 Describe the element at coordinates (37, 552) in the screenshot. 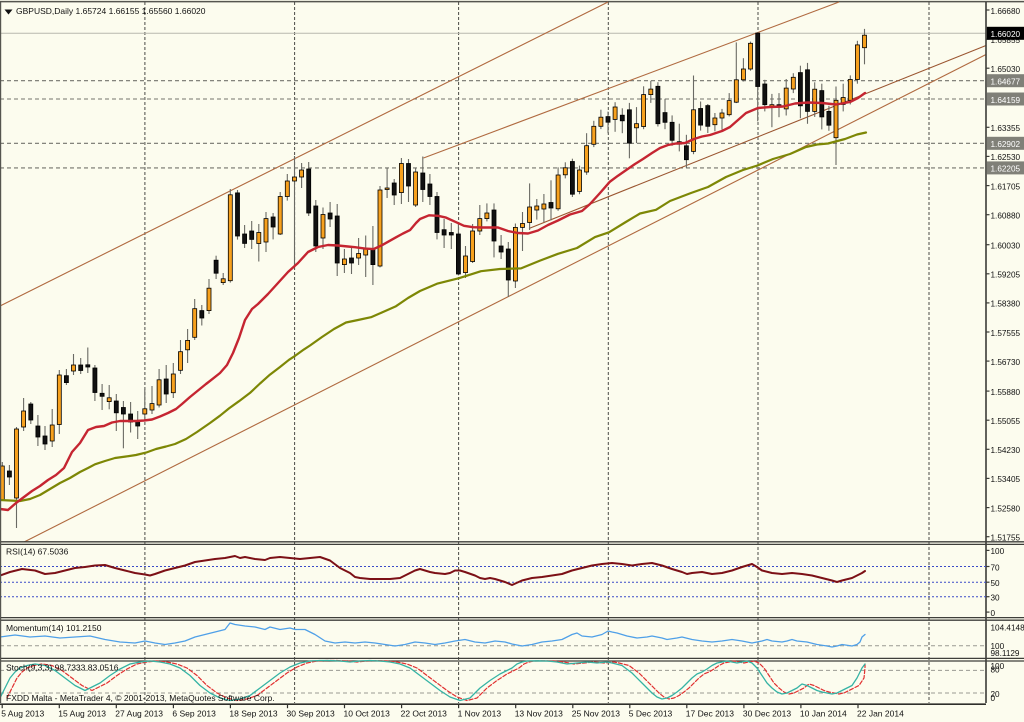

I see `svg-text: RSI(14) 67.5036` at that location.